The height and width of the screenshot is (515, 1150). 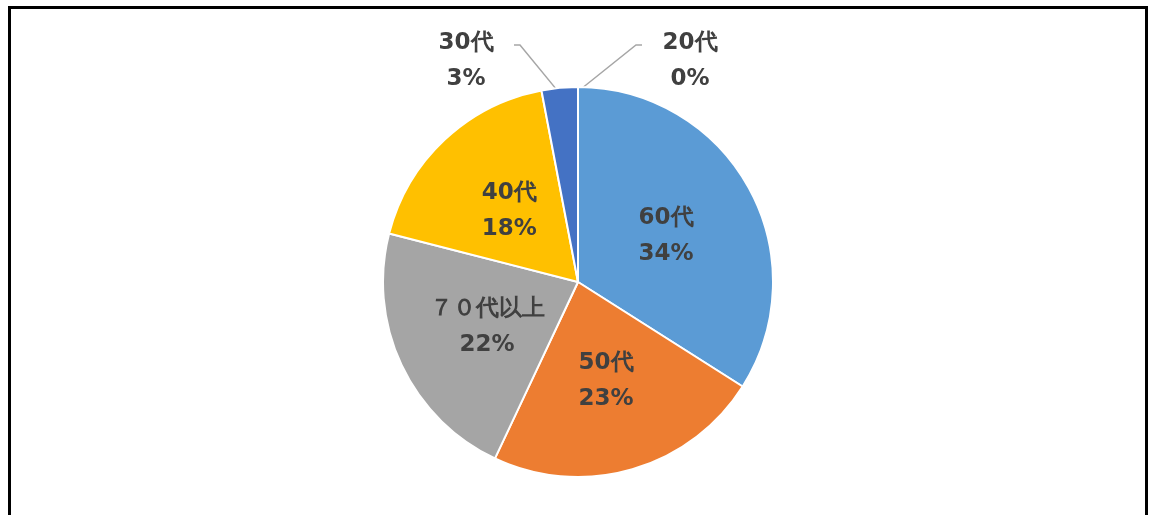 I want to click on data-label: 18%, so click(x=509, y=226).